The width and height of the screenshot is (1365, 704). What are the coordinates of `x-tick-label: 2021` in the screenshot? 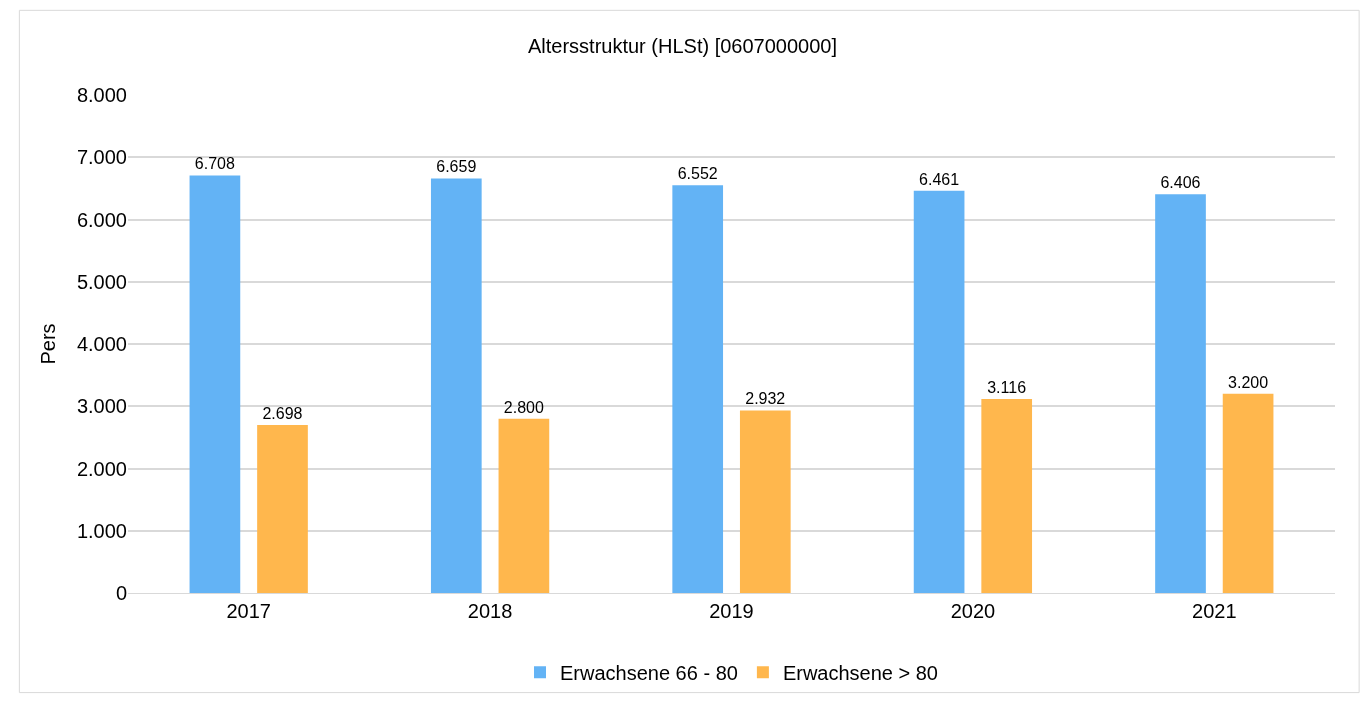 It's located at (1214, 611).